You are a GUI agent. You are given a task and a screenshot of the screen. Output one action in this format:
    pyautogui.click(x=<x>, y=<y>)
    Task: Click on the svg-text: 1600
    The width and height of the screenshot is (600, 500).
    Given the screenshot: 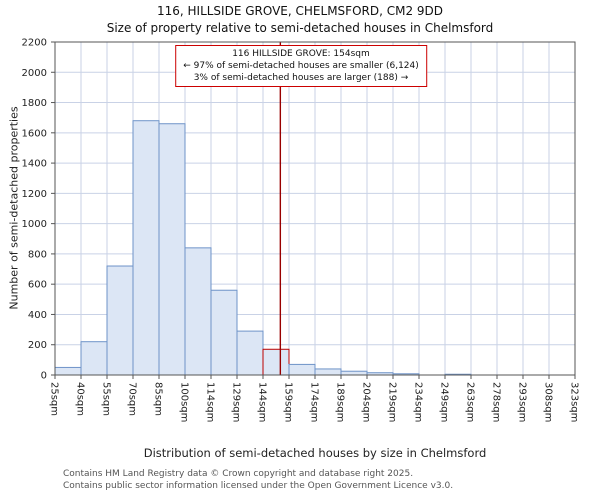 What is the action you would take?
    pyautogui.click(x=34, y=133)
    